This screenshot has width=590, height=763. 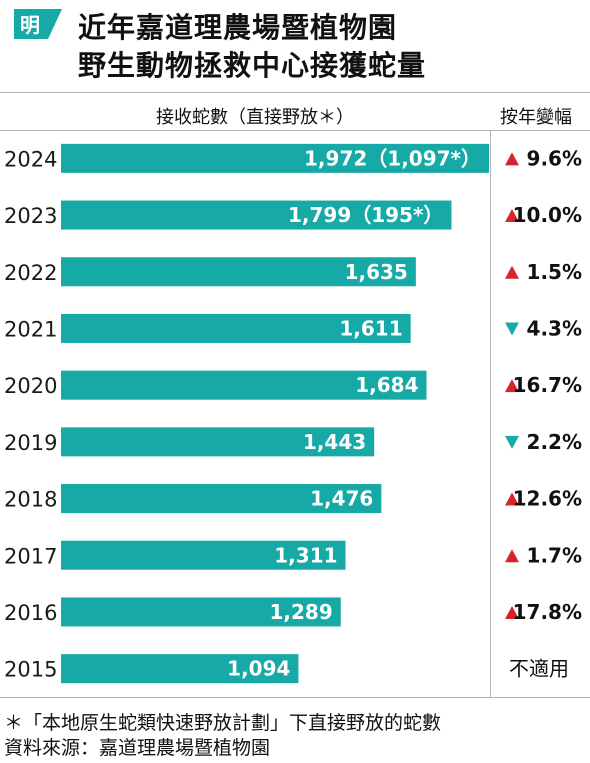 What do you see at coordinates (334, 442) in the screenshot?
I see `value-label-2019: 1,443` at bounding box center [334, 442].